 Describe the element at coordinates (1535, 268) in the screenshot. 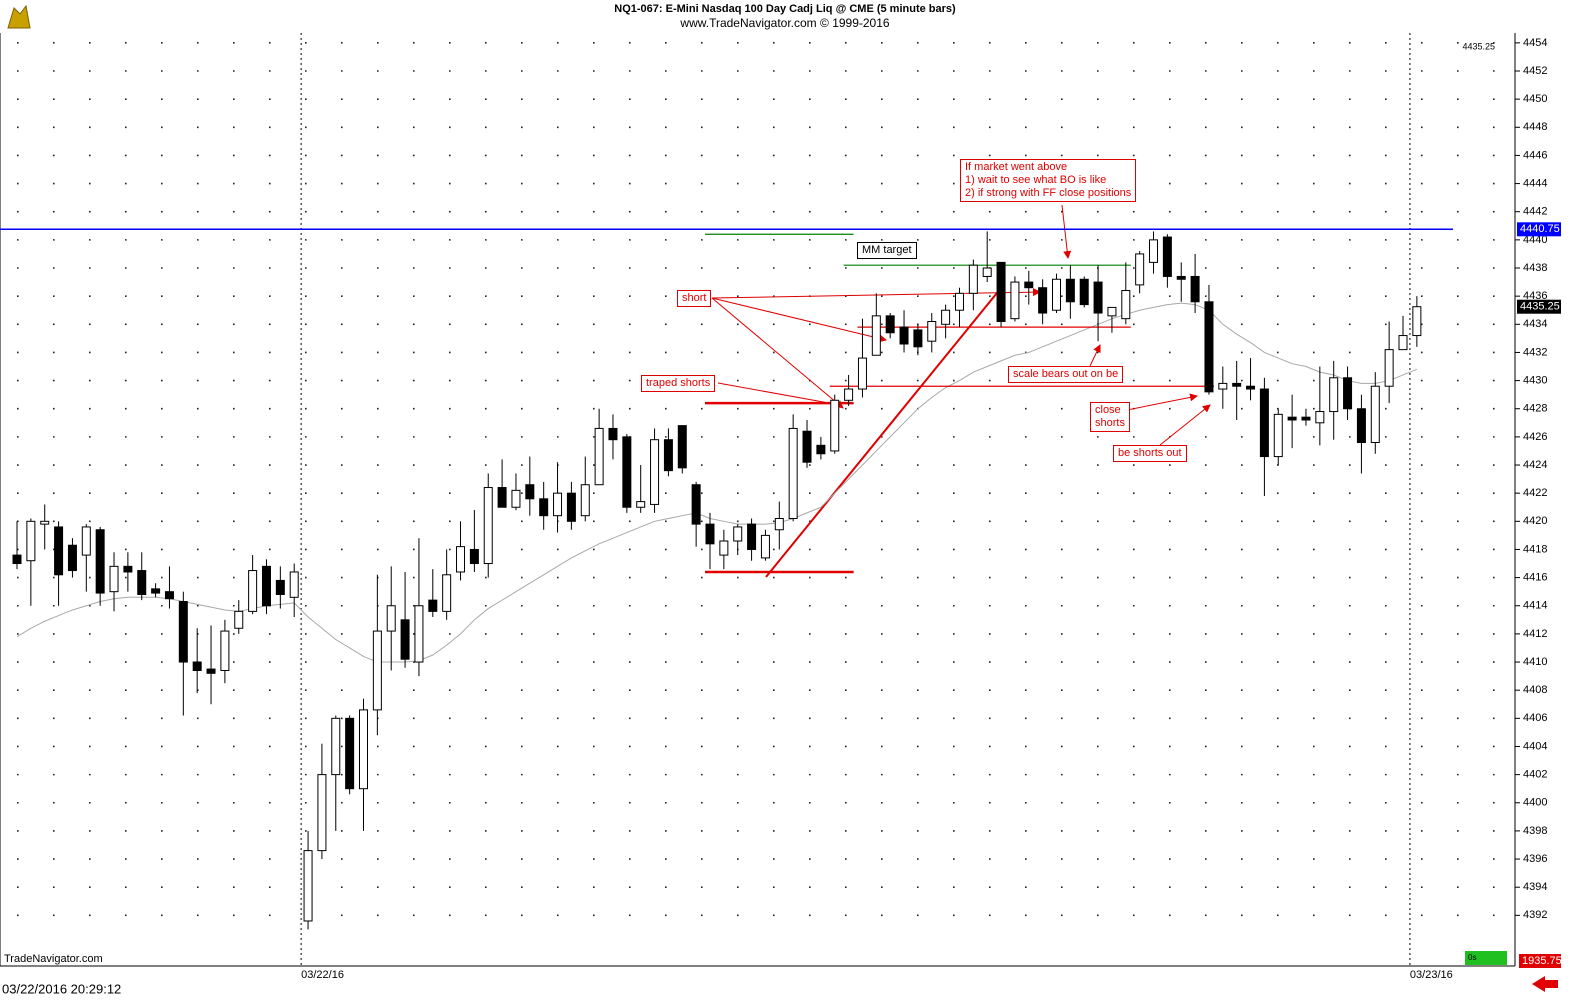

I see `y-tick-label: 4438` at that location.